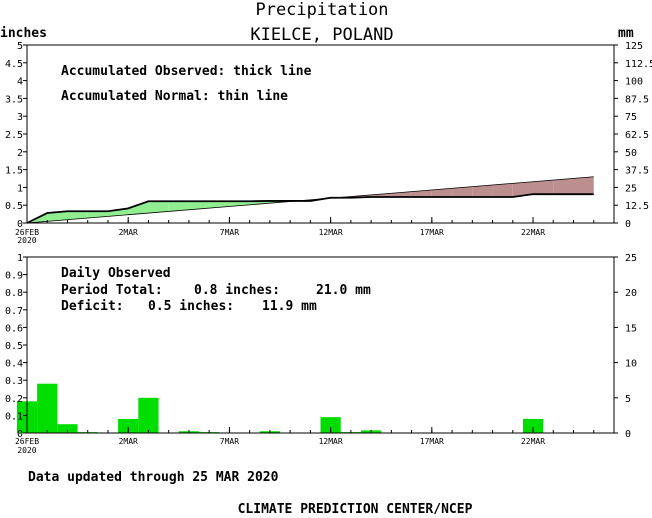 This screenshot has height=518, width=652. What do you see at coordinates (638, 64) in the screenshot?
I see `y2-tick-label: 112.5` at bounding box center [638, 64].